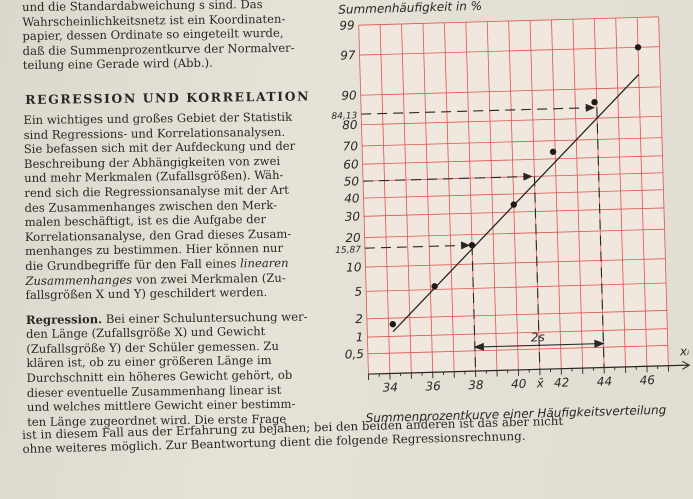 Image resolution: width=693 pixels, height=499 pixels. I want to click on dimension-arrow-right, so click(599, 343).